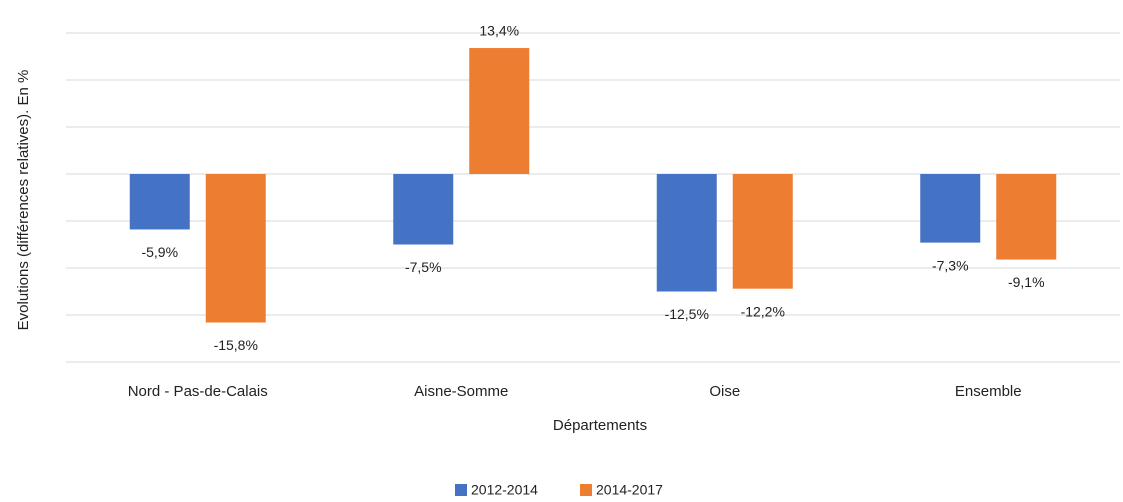 The width and height of the screenshot is (1123, 502). Describe the element at coordinates (461, 391) in the screenshot. I see `x-tick-label: Aisne-Somme` at that location.